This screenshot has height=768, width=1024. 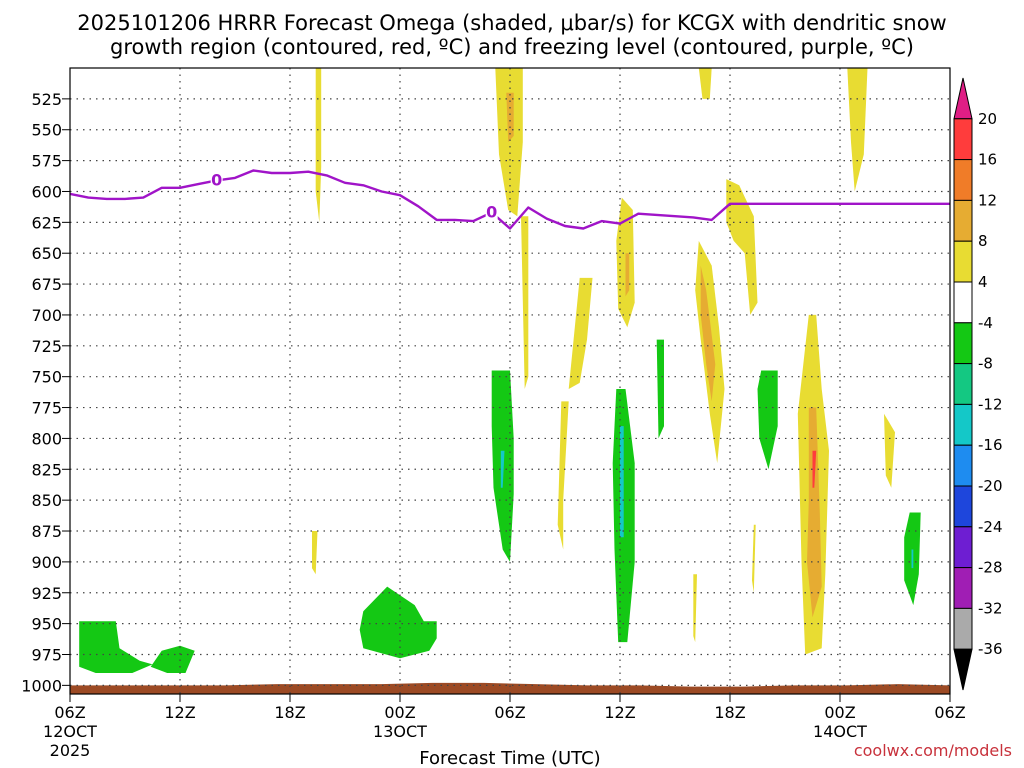 What do you see at coordinates (46, 593) in the screenshot?
I see `ytick-label-925: 925` at bounding box center [46, 593].